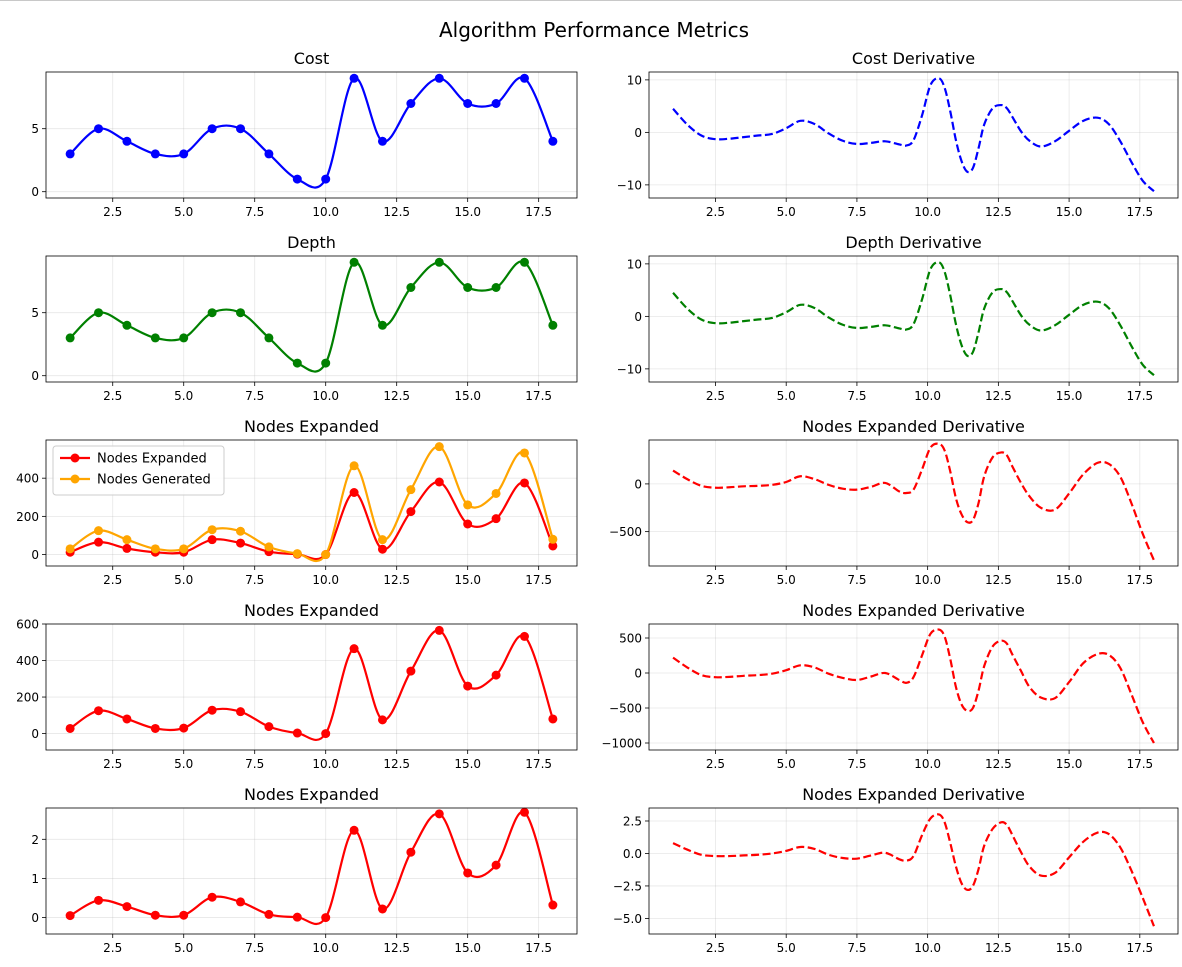 This screenshot has height=967, width=1182. I want to click on y-tick-label: 600, so click(27, 625).